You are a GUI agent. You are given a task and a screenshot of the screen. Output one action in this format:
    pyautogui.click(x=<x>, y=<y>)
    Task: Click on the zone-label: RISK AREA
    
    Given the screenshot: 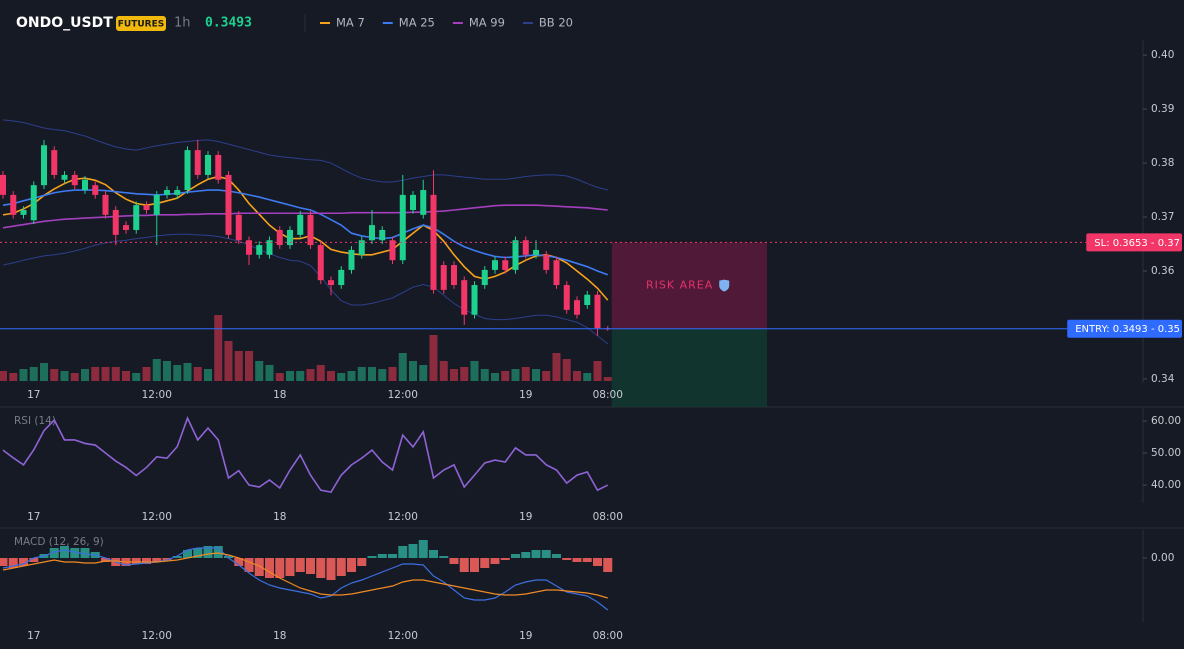 What is the action you would take?
    pyautogui.click(x=679, y=285)
    